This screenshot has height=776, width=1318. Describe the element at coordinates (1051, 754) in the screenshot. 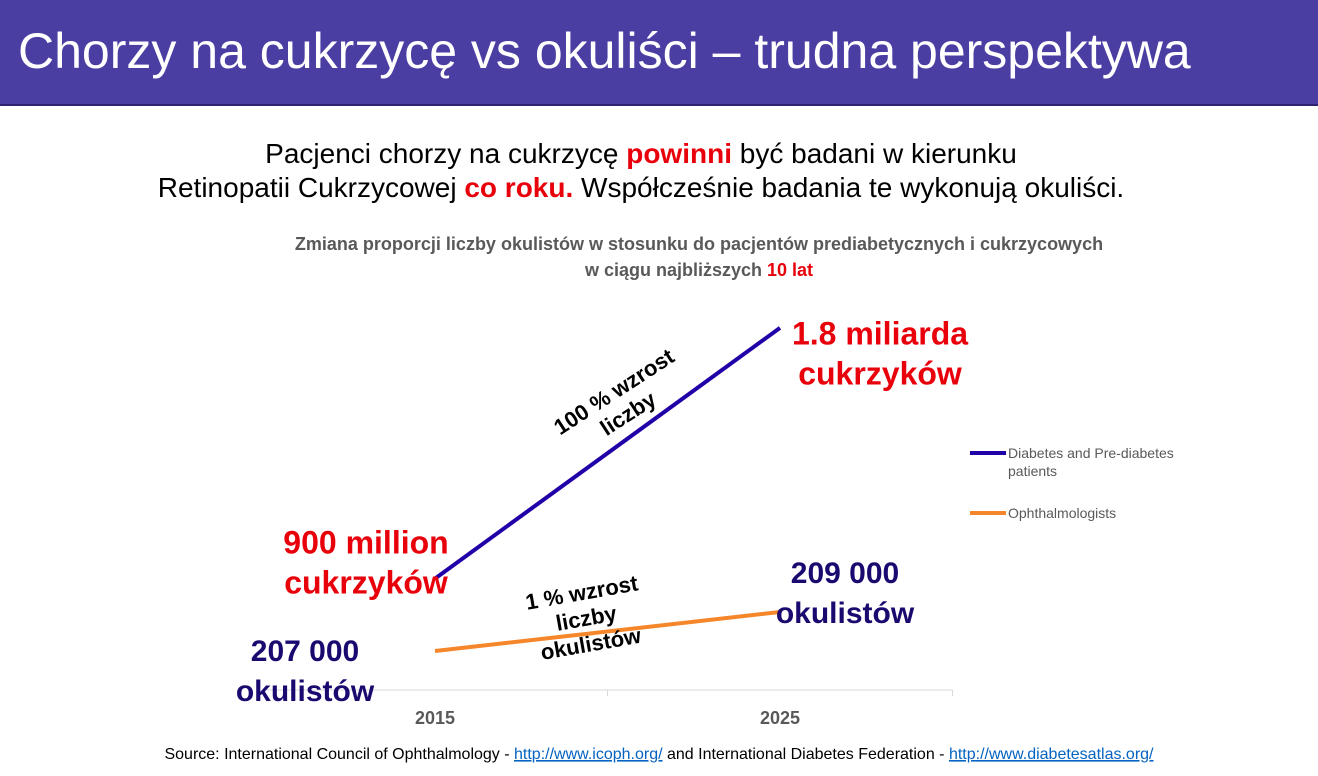

I see `source-link: http://www.diabetesatlas.org/` at that location.